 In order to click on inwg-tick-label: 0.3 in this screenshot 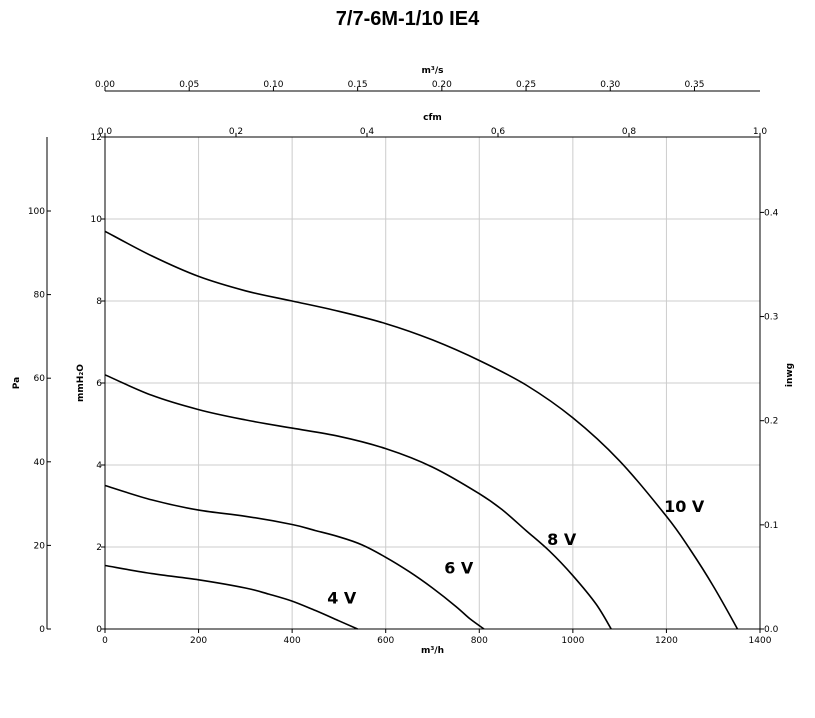, I will do `click(771, 318)`.